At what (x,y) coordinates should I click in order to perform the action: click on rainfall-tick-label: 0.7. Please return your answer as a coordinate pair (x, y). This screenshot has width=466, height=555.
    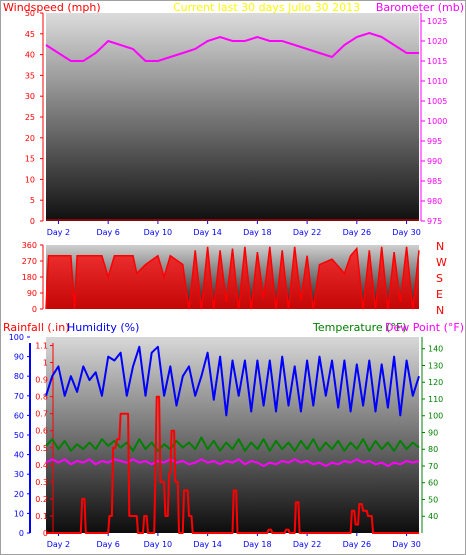
    Looking at the image, I should click on (41, 414).